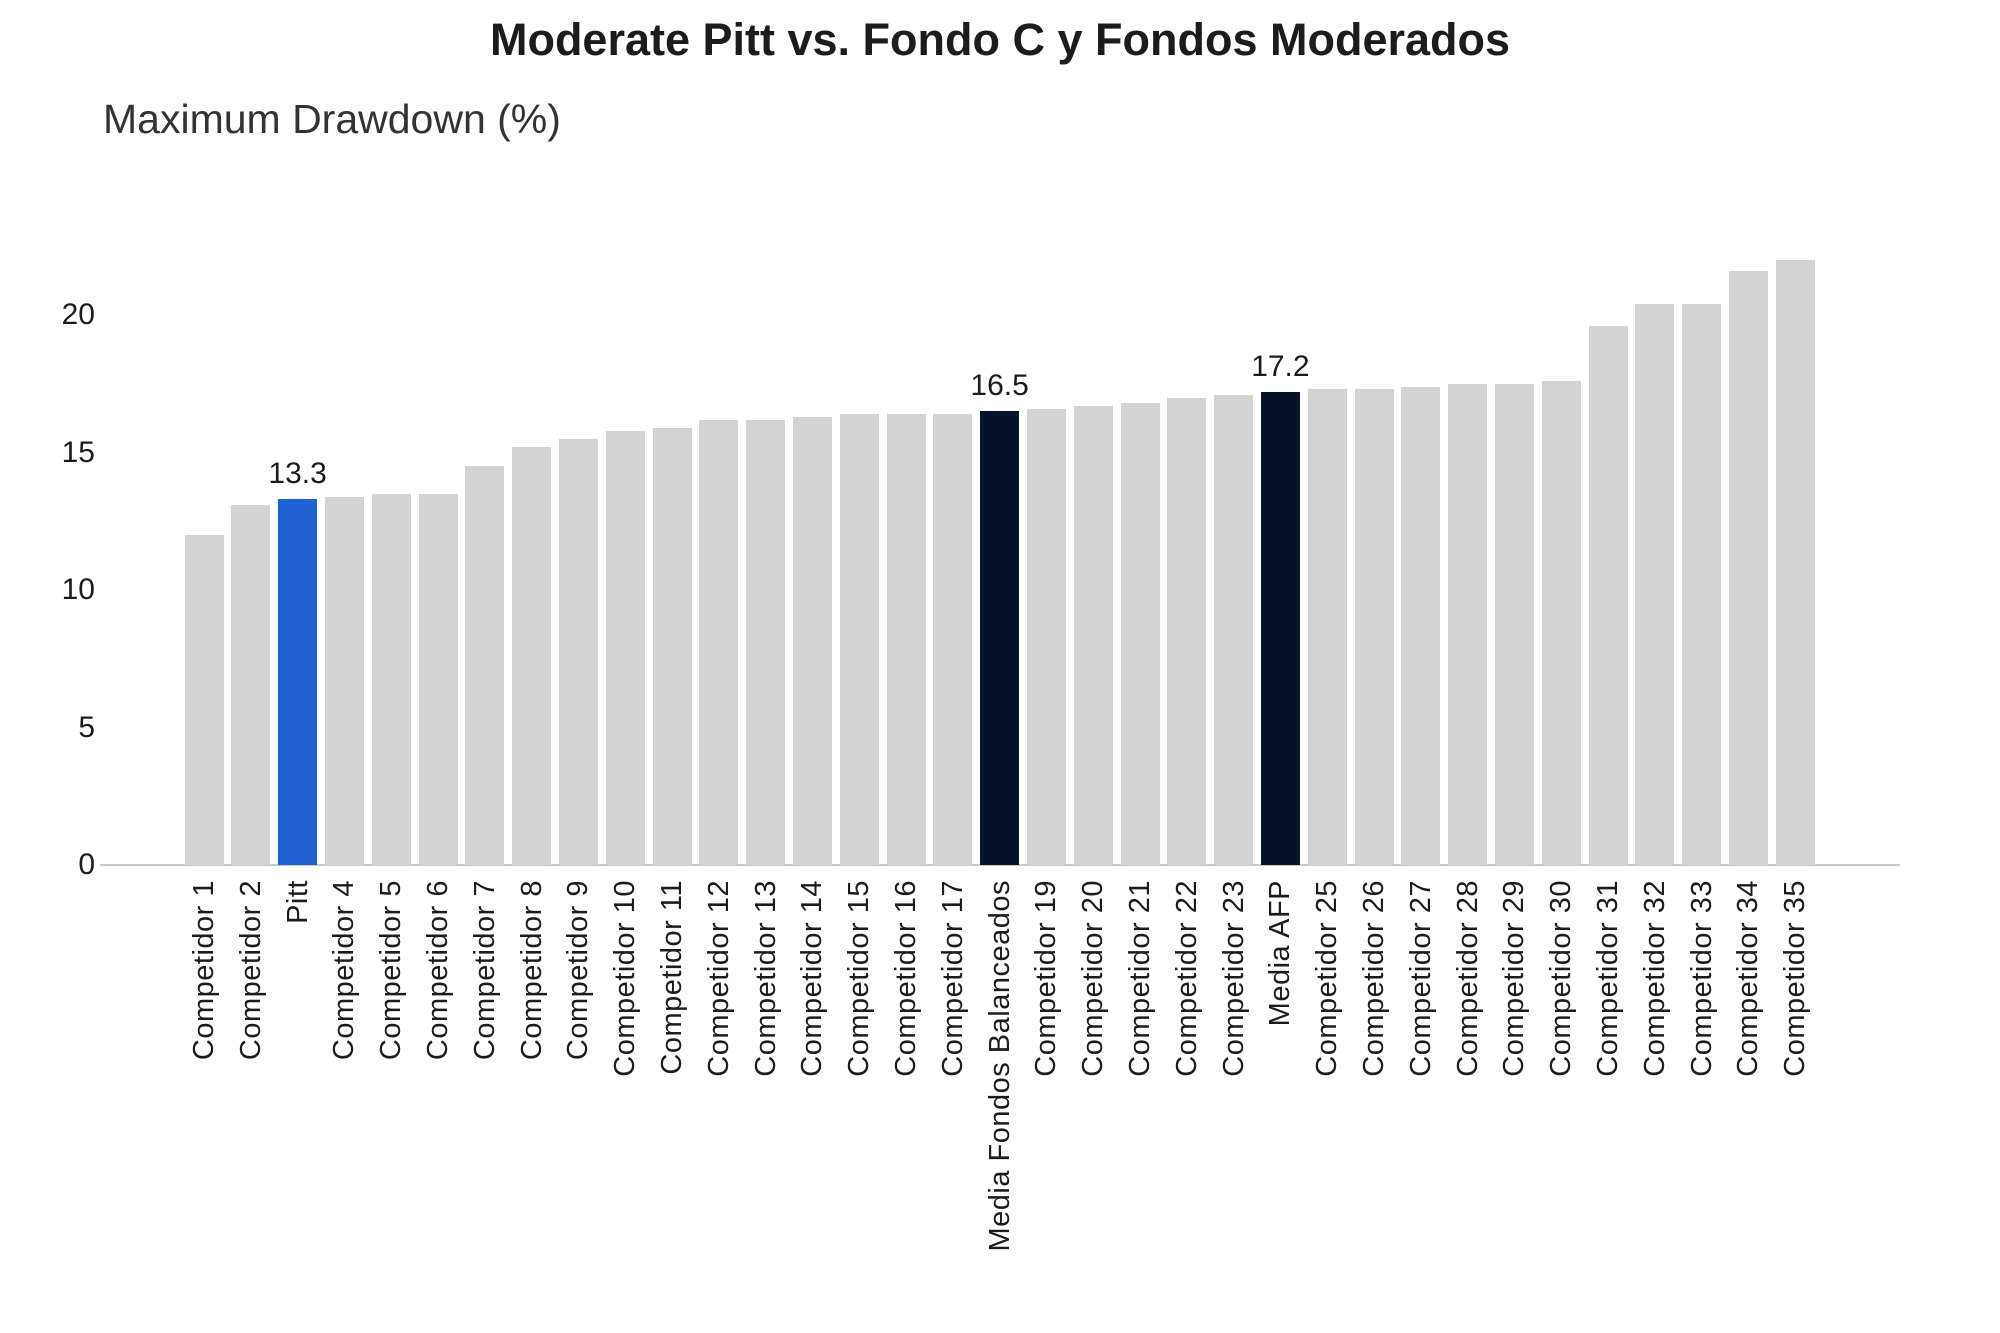 The height and width of the screenshot is (1333, 2000). I want to click on x-tick-label: Competidor 2, so click(250, 970).